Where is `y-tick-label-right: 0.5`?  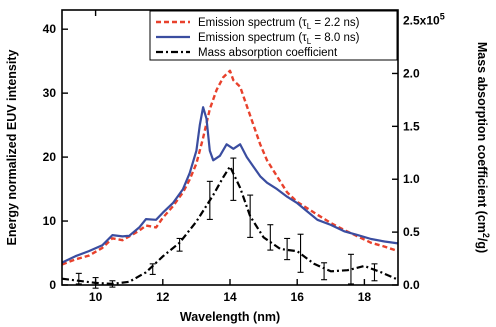
y-tick-label-right: 0.5 is located at coordinates (411, 232).